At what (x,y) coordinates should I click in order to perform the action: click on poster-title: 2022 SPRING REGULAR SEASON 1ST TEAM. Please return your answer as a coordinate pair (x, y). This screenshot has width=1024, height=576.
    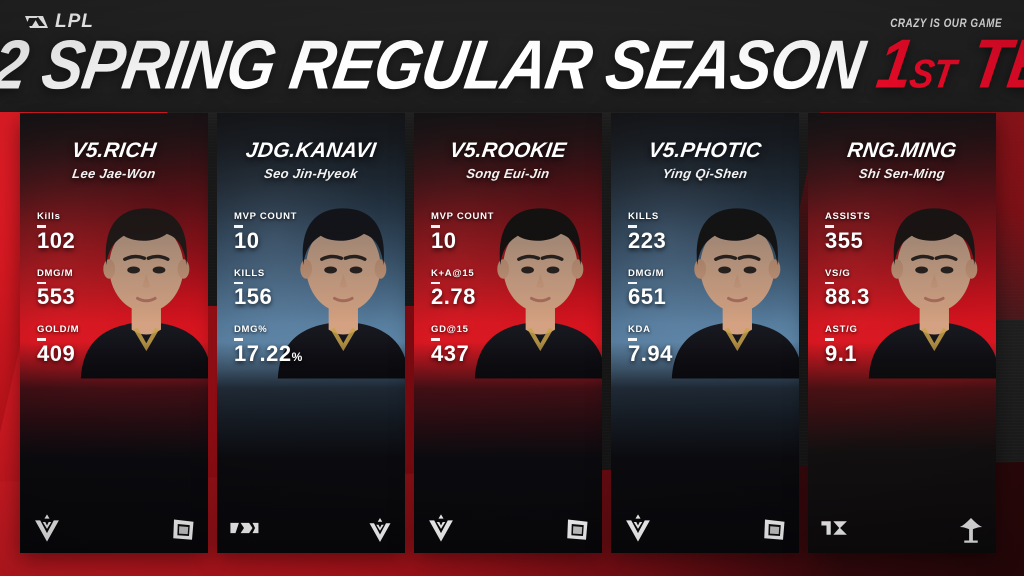
    Looking at the image, I should click on (512, 68).